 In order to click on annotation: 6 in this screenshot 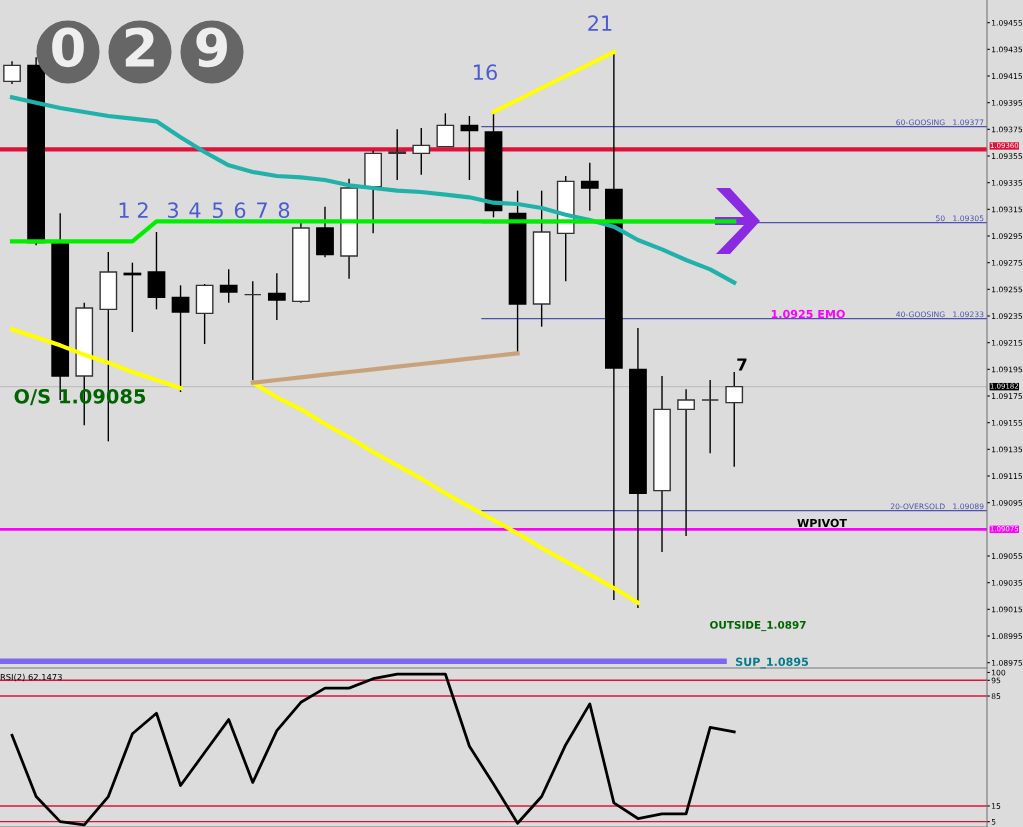, I will do `click(240, 210)`.